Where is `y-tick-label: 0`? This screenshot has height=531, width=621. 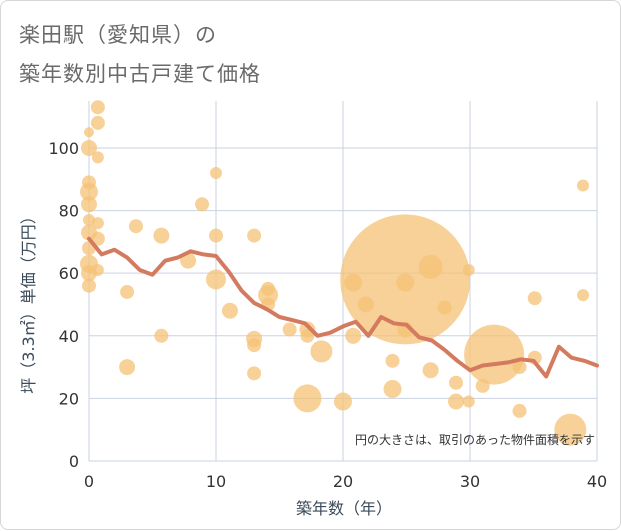
y-tick-label: 0 is located at coordinates (74, 461).